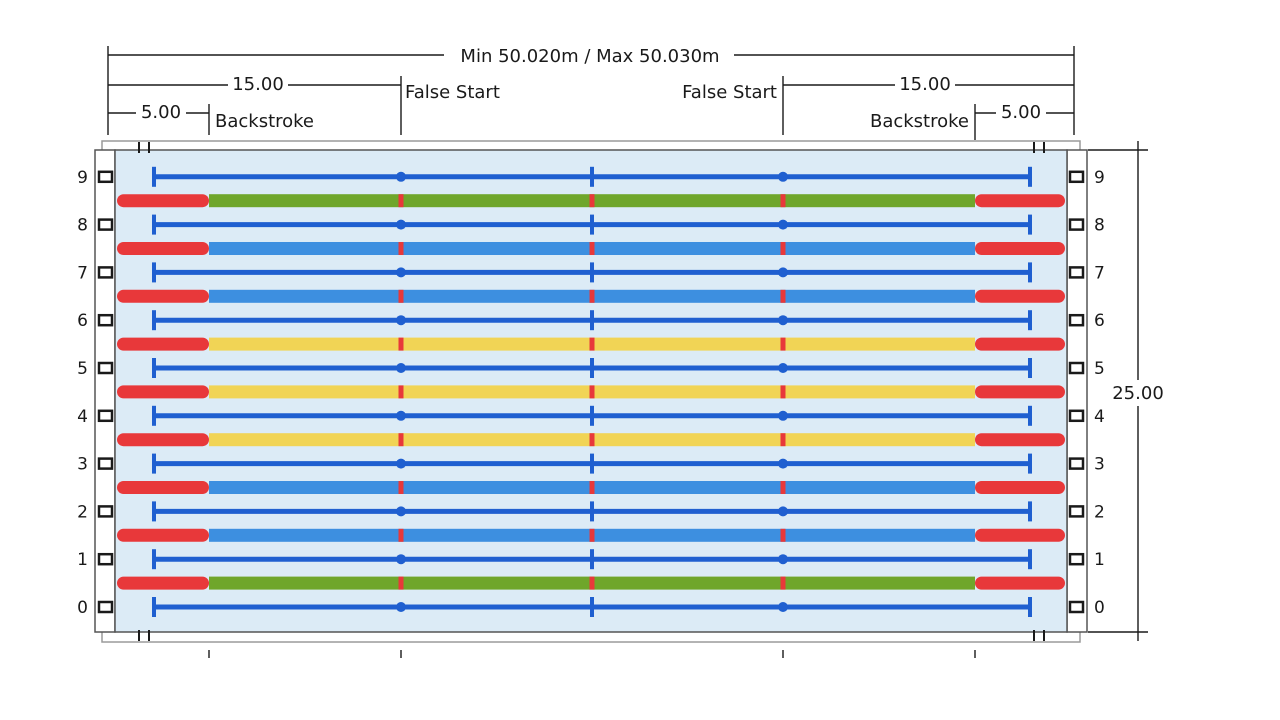 This screenshot has width=1280, height=720. I want to click on backstroke-label-right: Backstroke, so click(919, 121).